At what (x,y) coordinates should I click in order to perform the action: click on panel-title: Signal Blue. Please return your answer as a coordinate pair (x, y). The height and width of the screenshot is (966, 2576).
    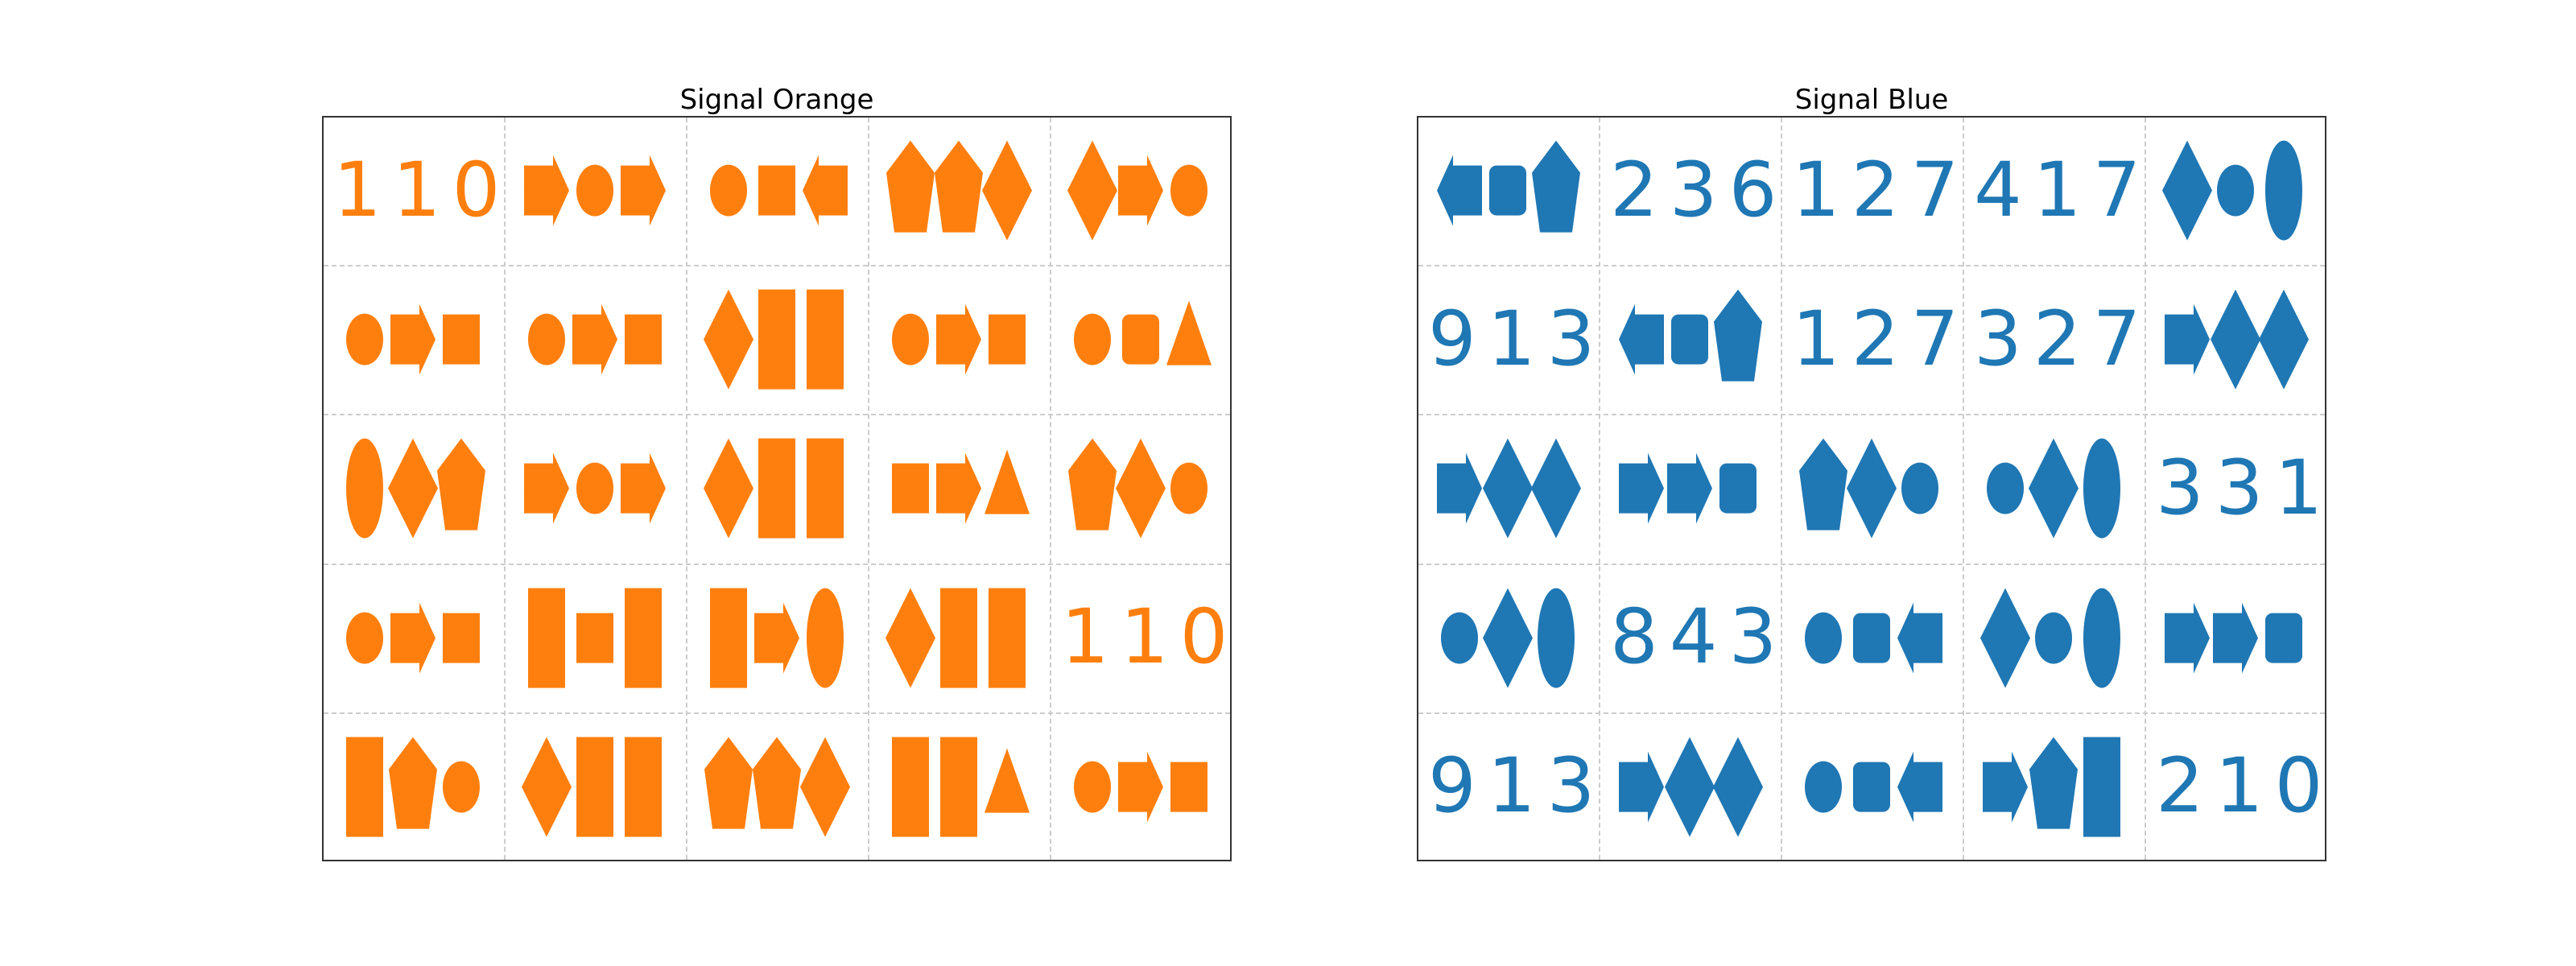
    Looking at the image, I should click on (1871, 100).